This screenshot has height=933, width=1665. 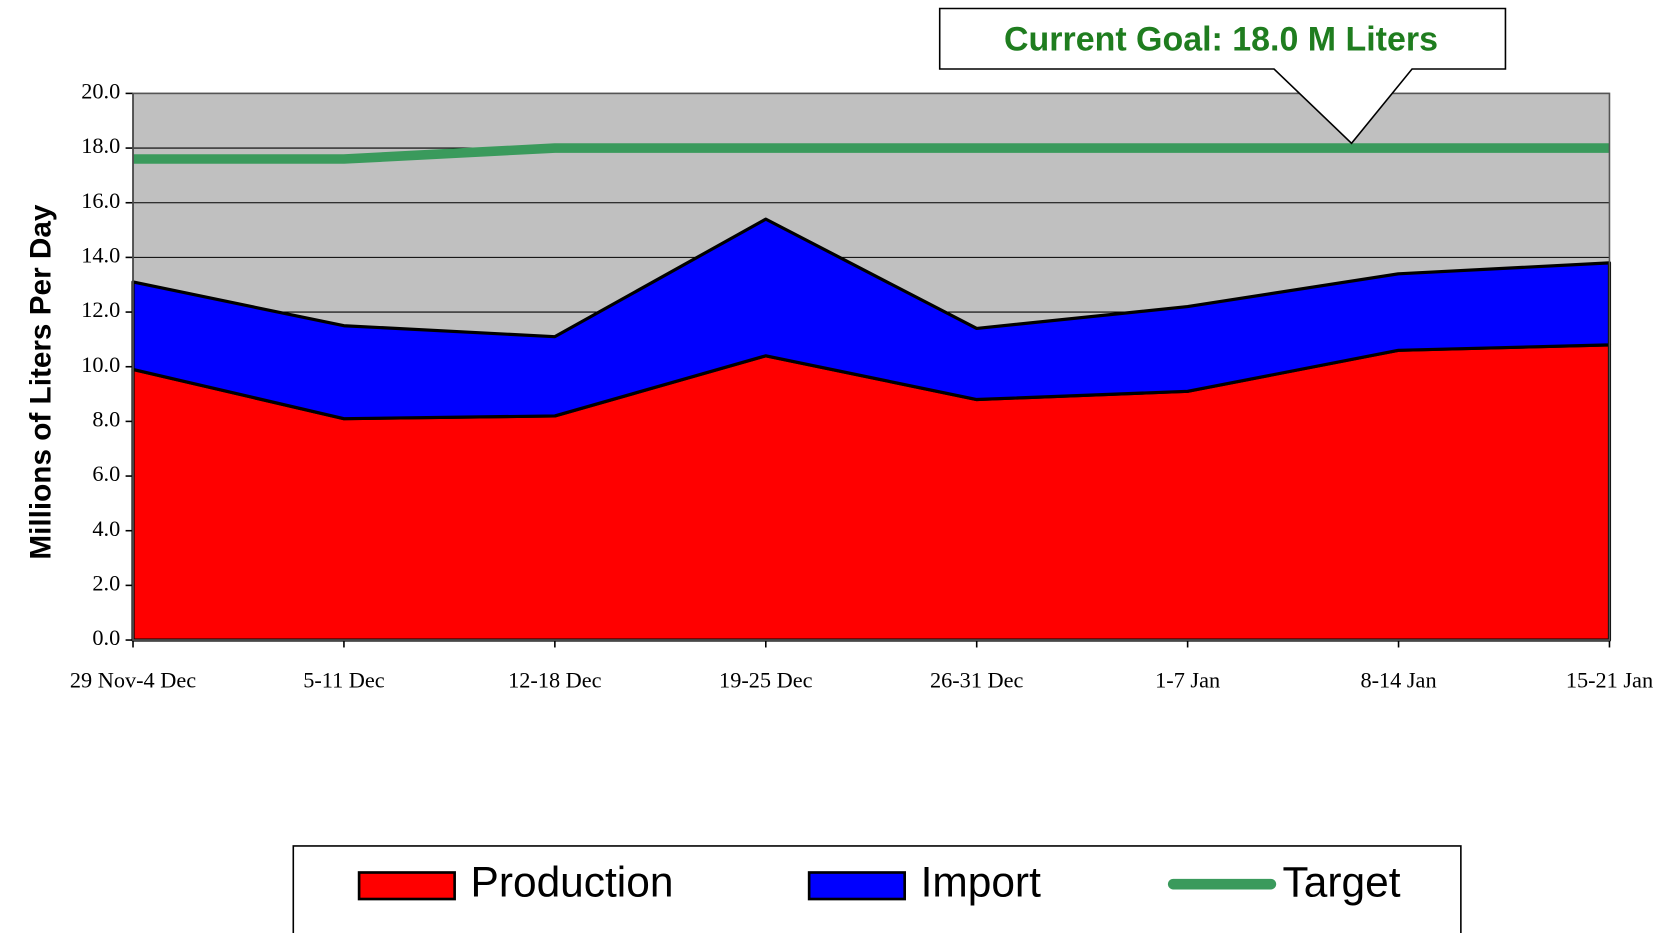 I want to click on x-tick-label: 26-31 Dec, so click(x=977, y=680).